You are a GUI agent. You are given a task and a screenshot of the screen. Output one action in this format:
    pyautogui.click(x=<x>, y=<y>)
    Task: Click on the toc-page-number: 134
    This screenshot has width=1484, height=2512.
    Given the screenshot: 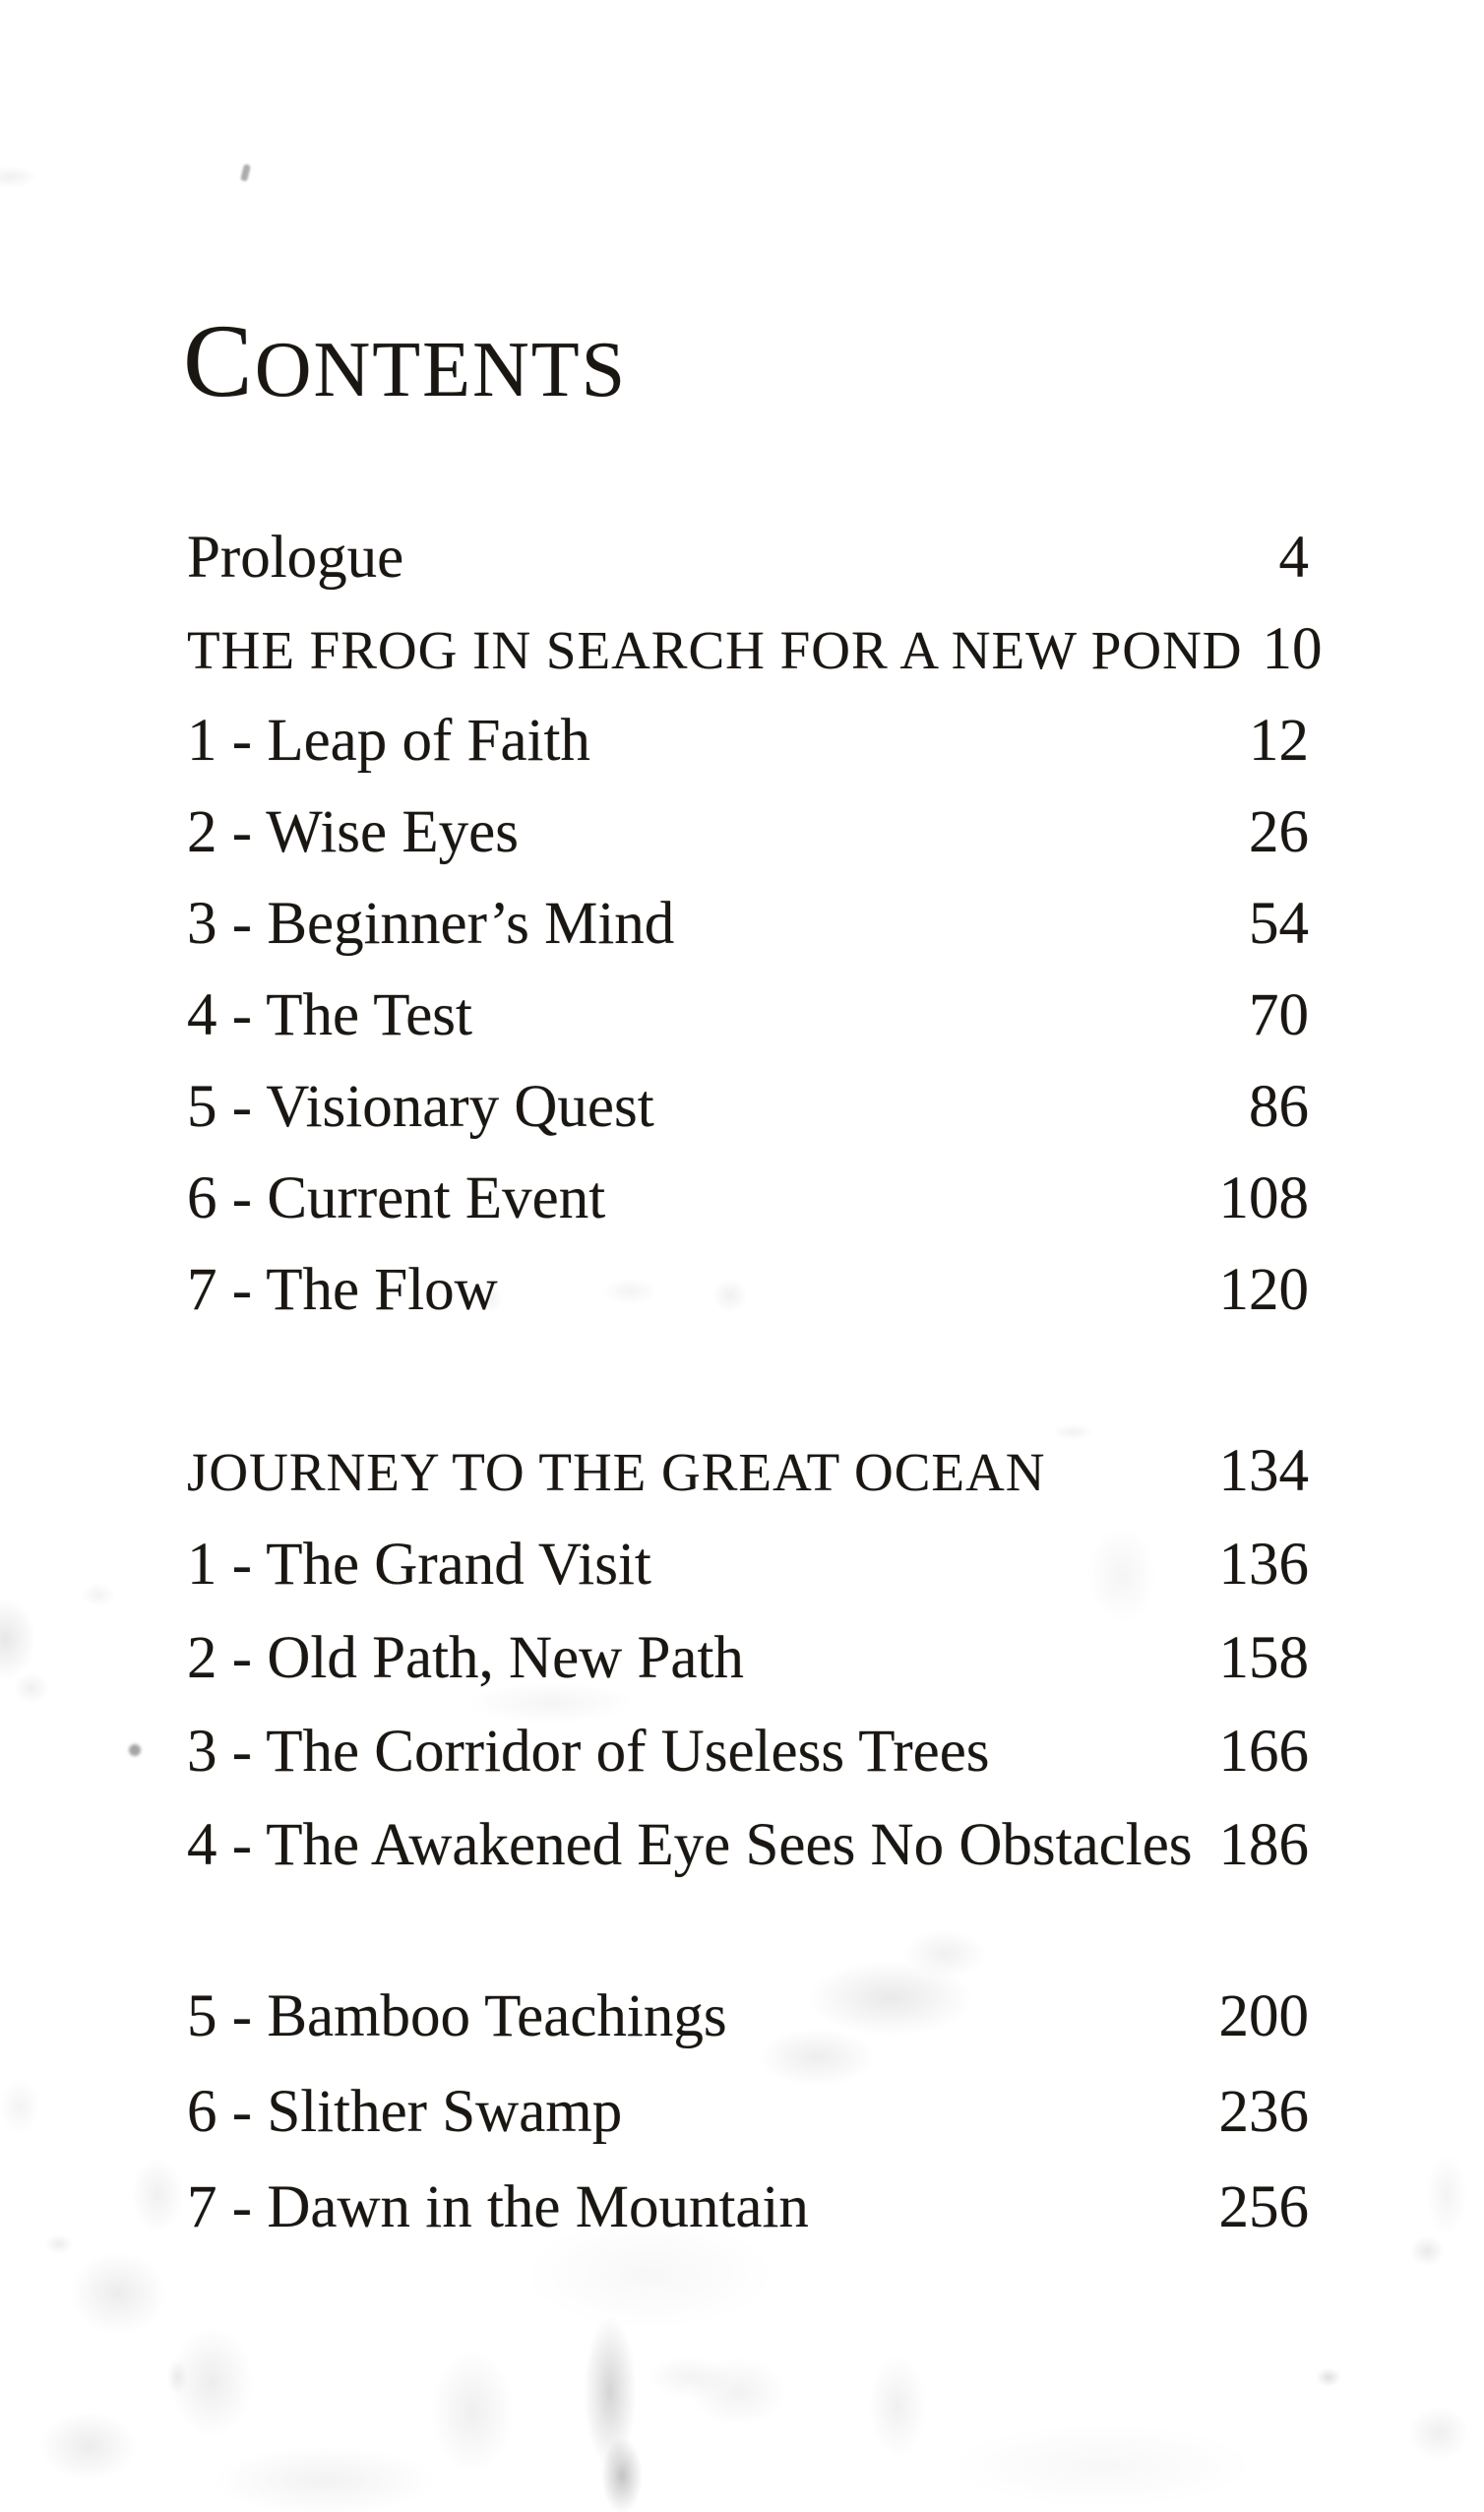 What is the action you would take?
    pyautogui.click(x=1264, y=1471)
    